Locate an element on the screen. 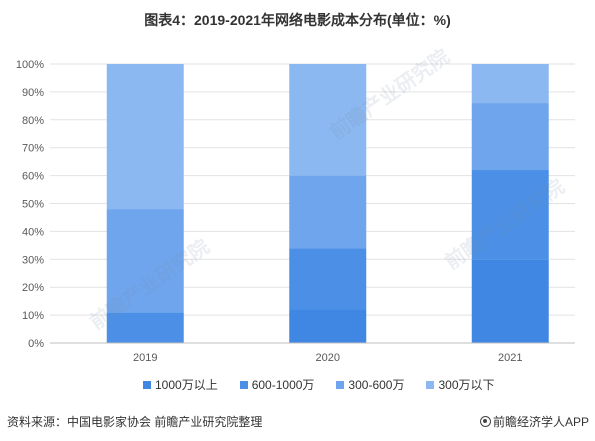 This screenshot has width=595, height=441. brand-credit: 前瞻经济学人APP is located at coordinates (534, 421).